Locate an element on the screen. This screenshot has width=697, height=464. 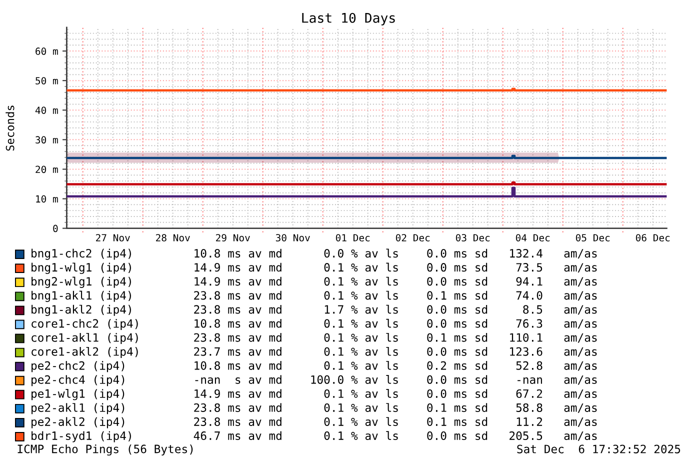
text: 10.8 ms av md 0.0 % av ls 0.0 ms sd 132.4 am/as is located at coordinates (395, 253).